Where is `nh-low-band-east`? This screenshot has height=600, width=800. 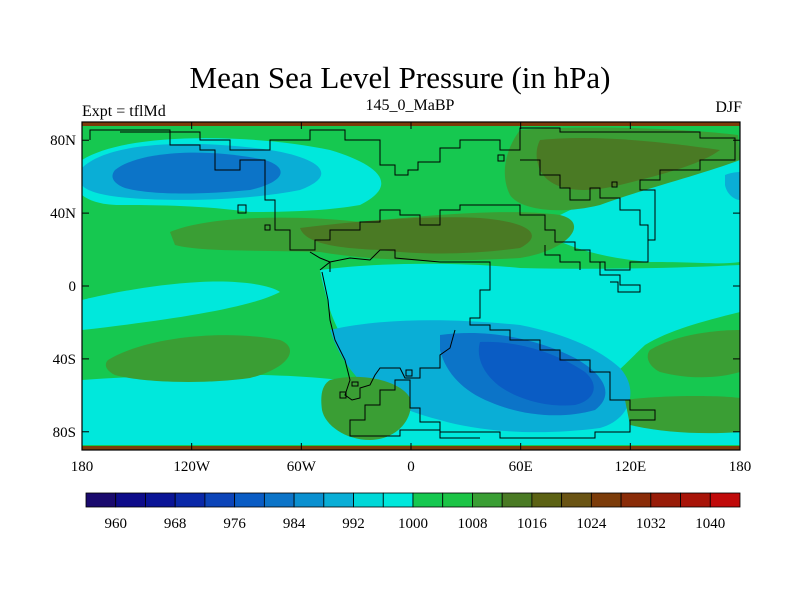
nh-low-band-east is located at coordinates (642, 211).